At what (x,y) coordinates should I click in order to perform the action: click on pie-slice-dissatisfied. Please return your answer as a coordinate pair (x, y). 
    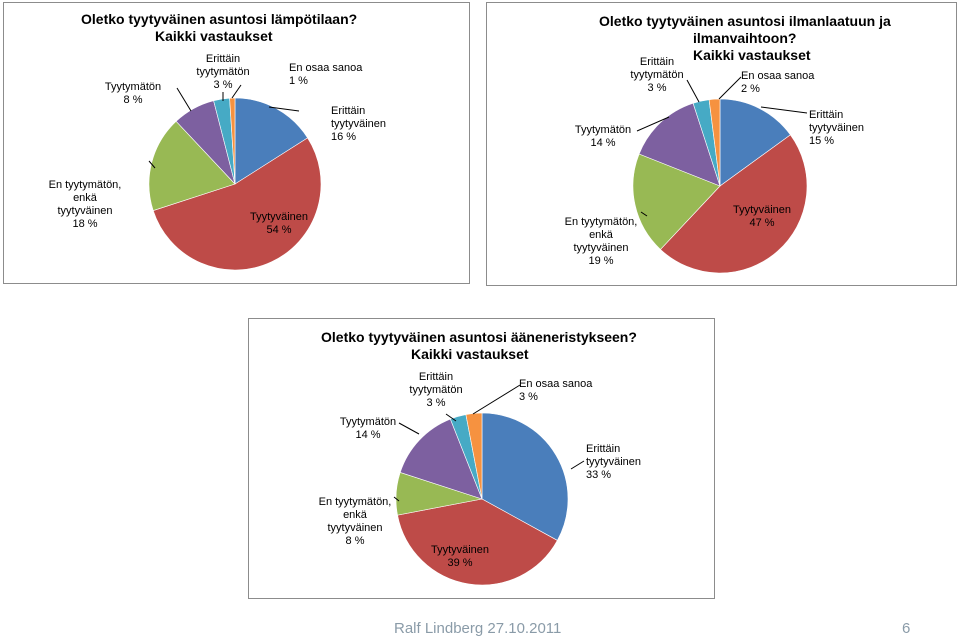
    Looking at the image, I should click on (441, 459).